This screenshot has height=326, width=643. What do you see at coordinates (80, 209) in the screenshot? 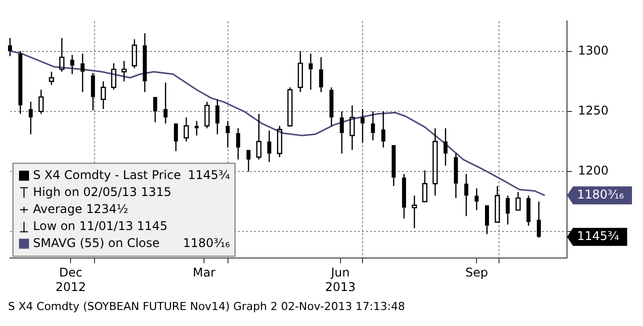
I see `annotation: Average 1234½` at bounding box center [80, 209].